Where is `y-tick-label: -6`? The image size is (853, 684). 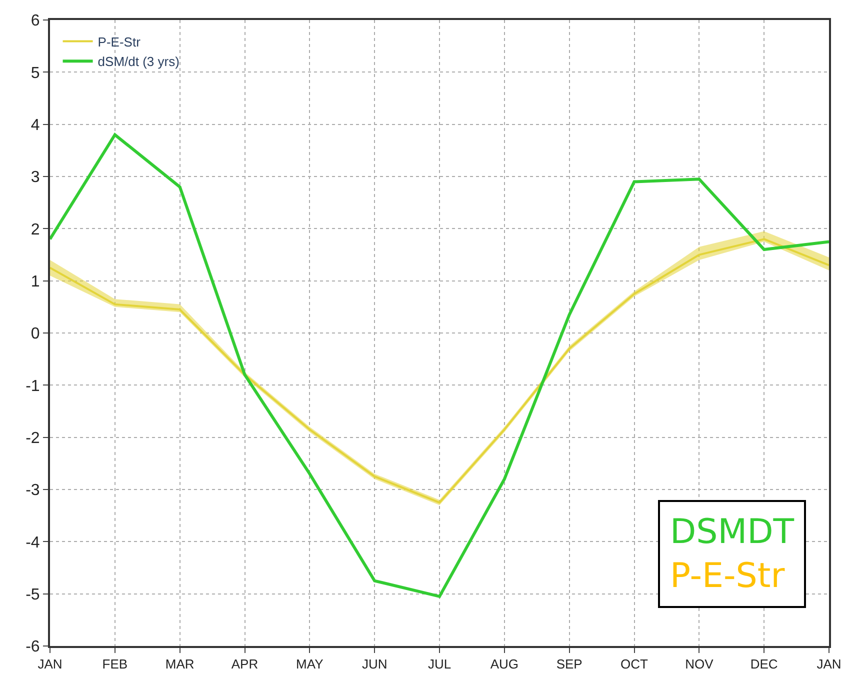
y-tick-label: -6 is located at coordinates (33, 647).